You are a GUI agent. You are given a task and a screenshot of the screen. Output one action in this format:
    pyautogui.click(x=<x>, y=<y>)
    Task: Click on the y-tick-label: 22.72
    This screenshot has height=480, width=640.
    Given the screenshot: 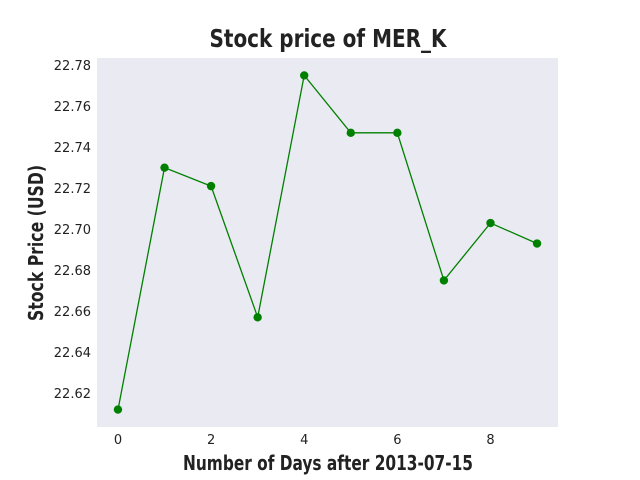 What is the action you would take?
    pyautogui.click(x=72, y=189)
    